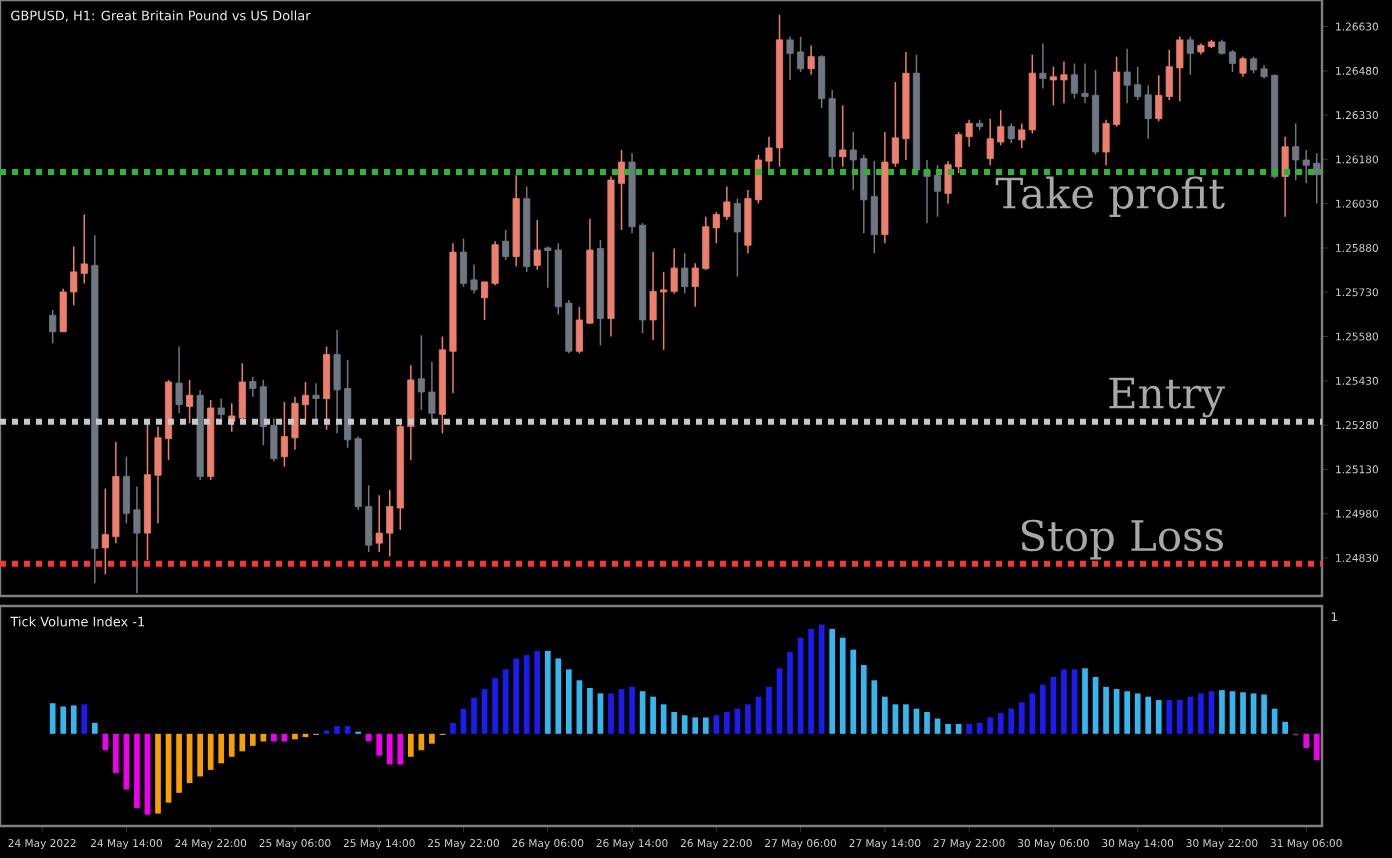 The image size is (1392, 858). What do you see at coordinates (1167, 397) in the screenshot?
I see `ref-line-label: Entry` at bounding box center [1167, 397].